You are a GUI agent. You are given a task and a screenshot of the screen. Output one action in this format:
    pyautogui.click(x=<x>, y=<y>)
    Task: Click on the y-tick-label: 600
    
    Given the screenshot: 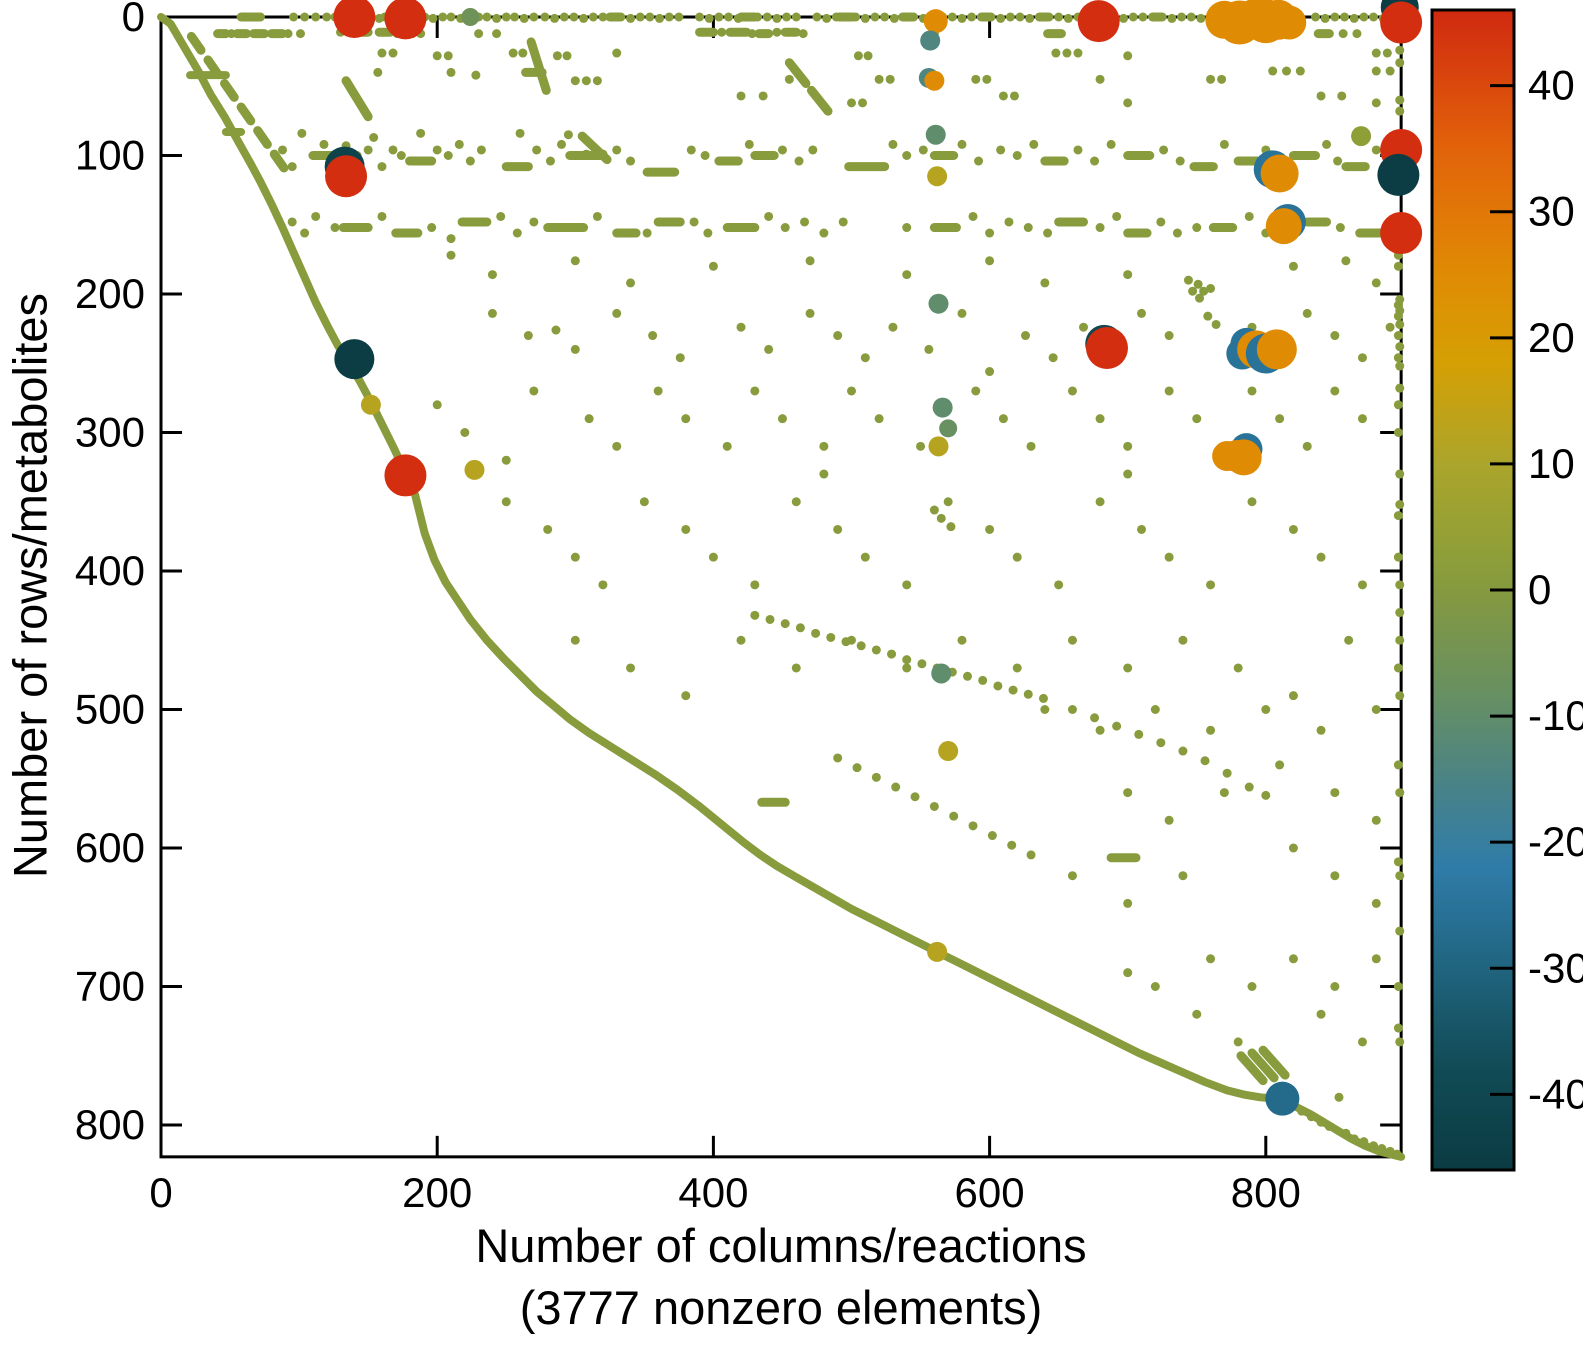 What is the action you would take?
    pyautogui.click(x=110, y=847)
    